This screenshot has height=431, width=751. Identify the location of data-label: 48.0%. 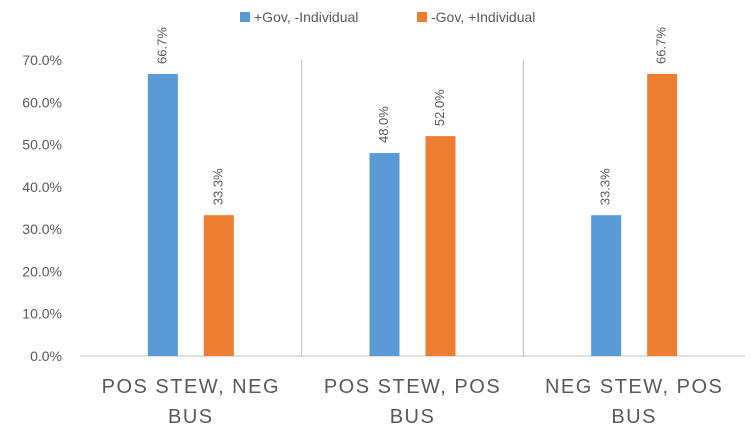
(383, 124).